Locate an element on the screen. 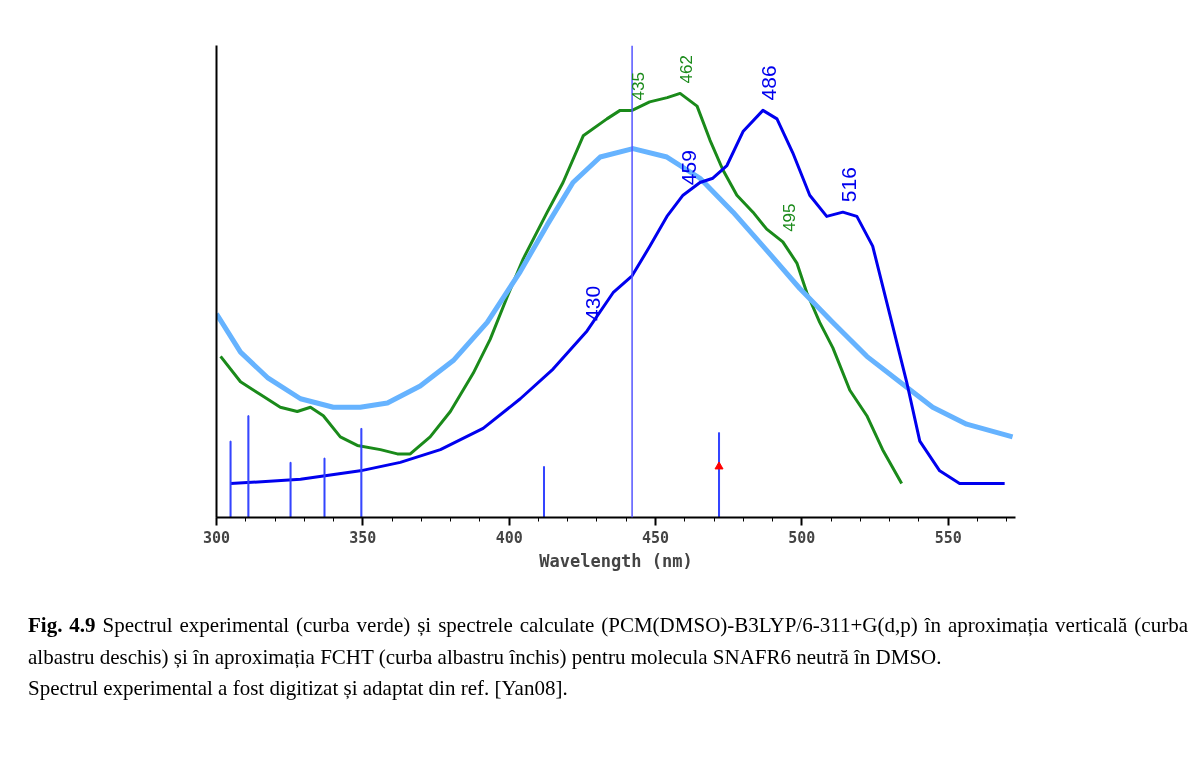 The height and width of the screenshot is (778, 1200). x-tick-label: 550 is located at coordinates (948, 537).